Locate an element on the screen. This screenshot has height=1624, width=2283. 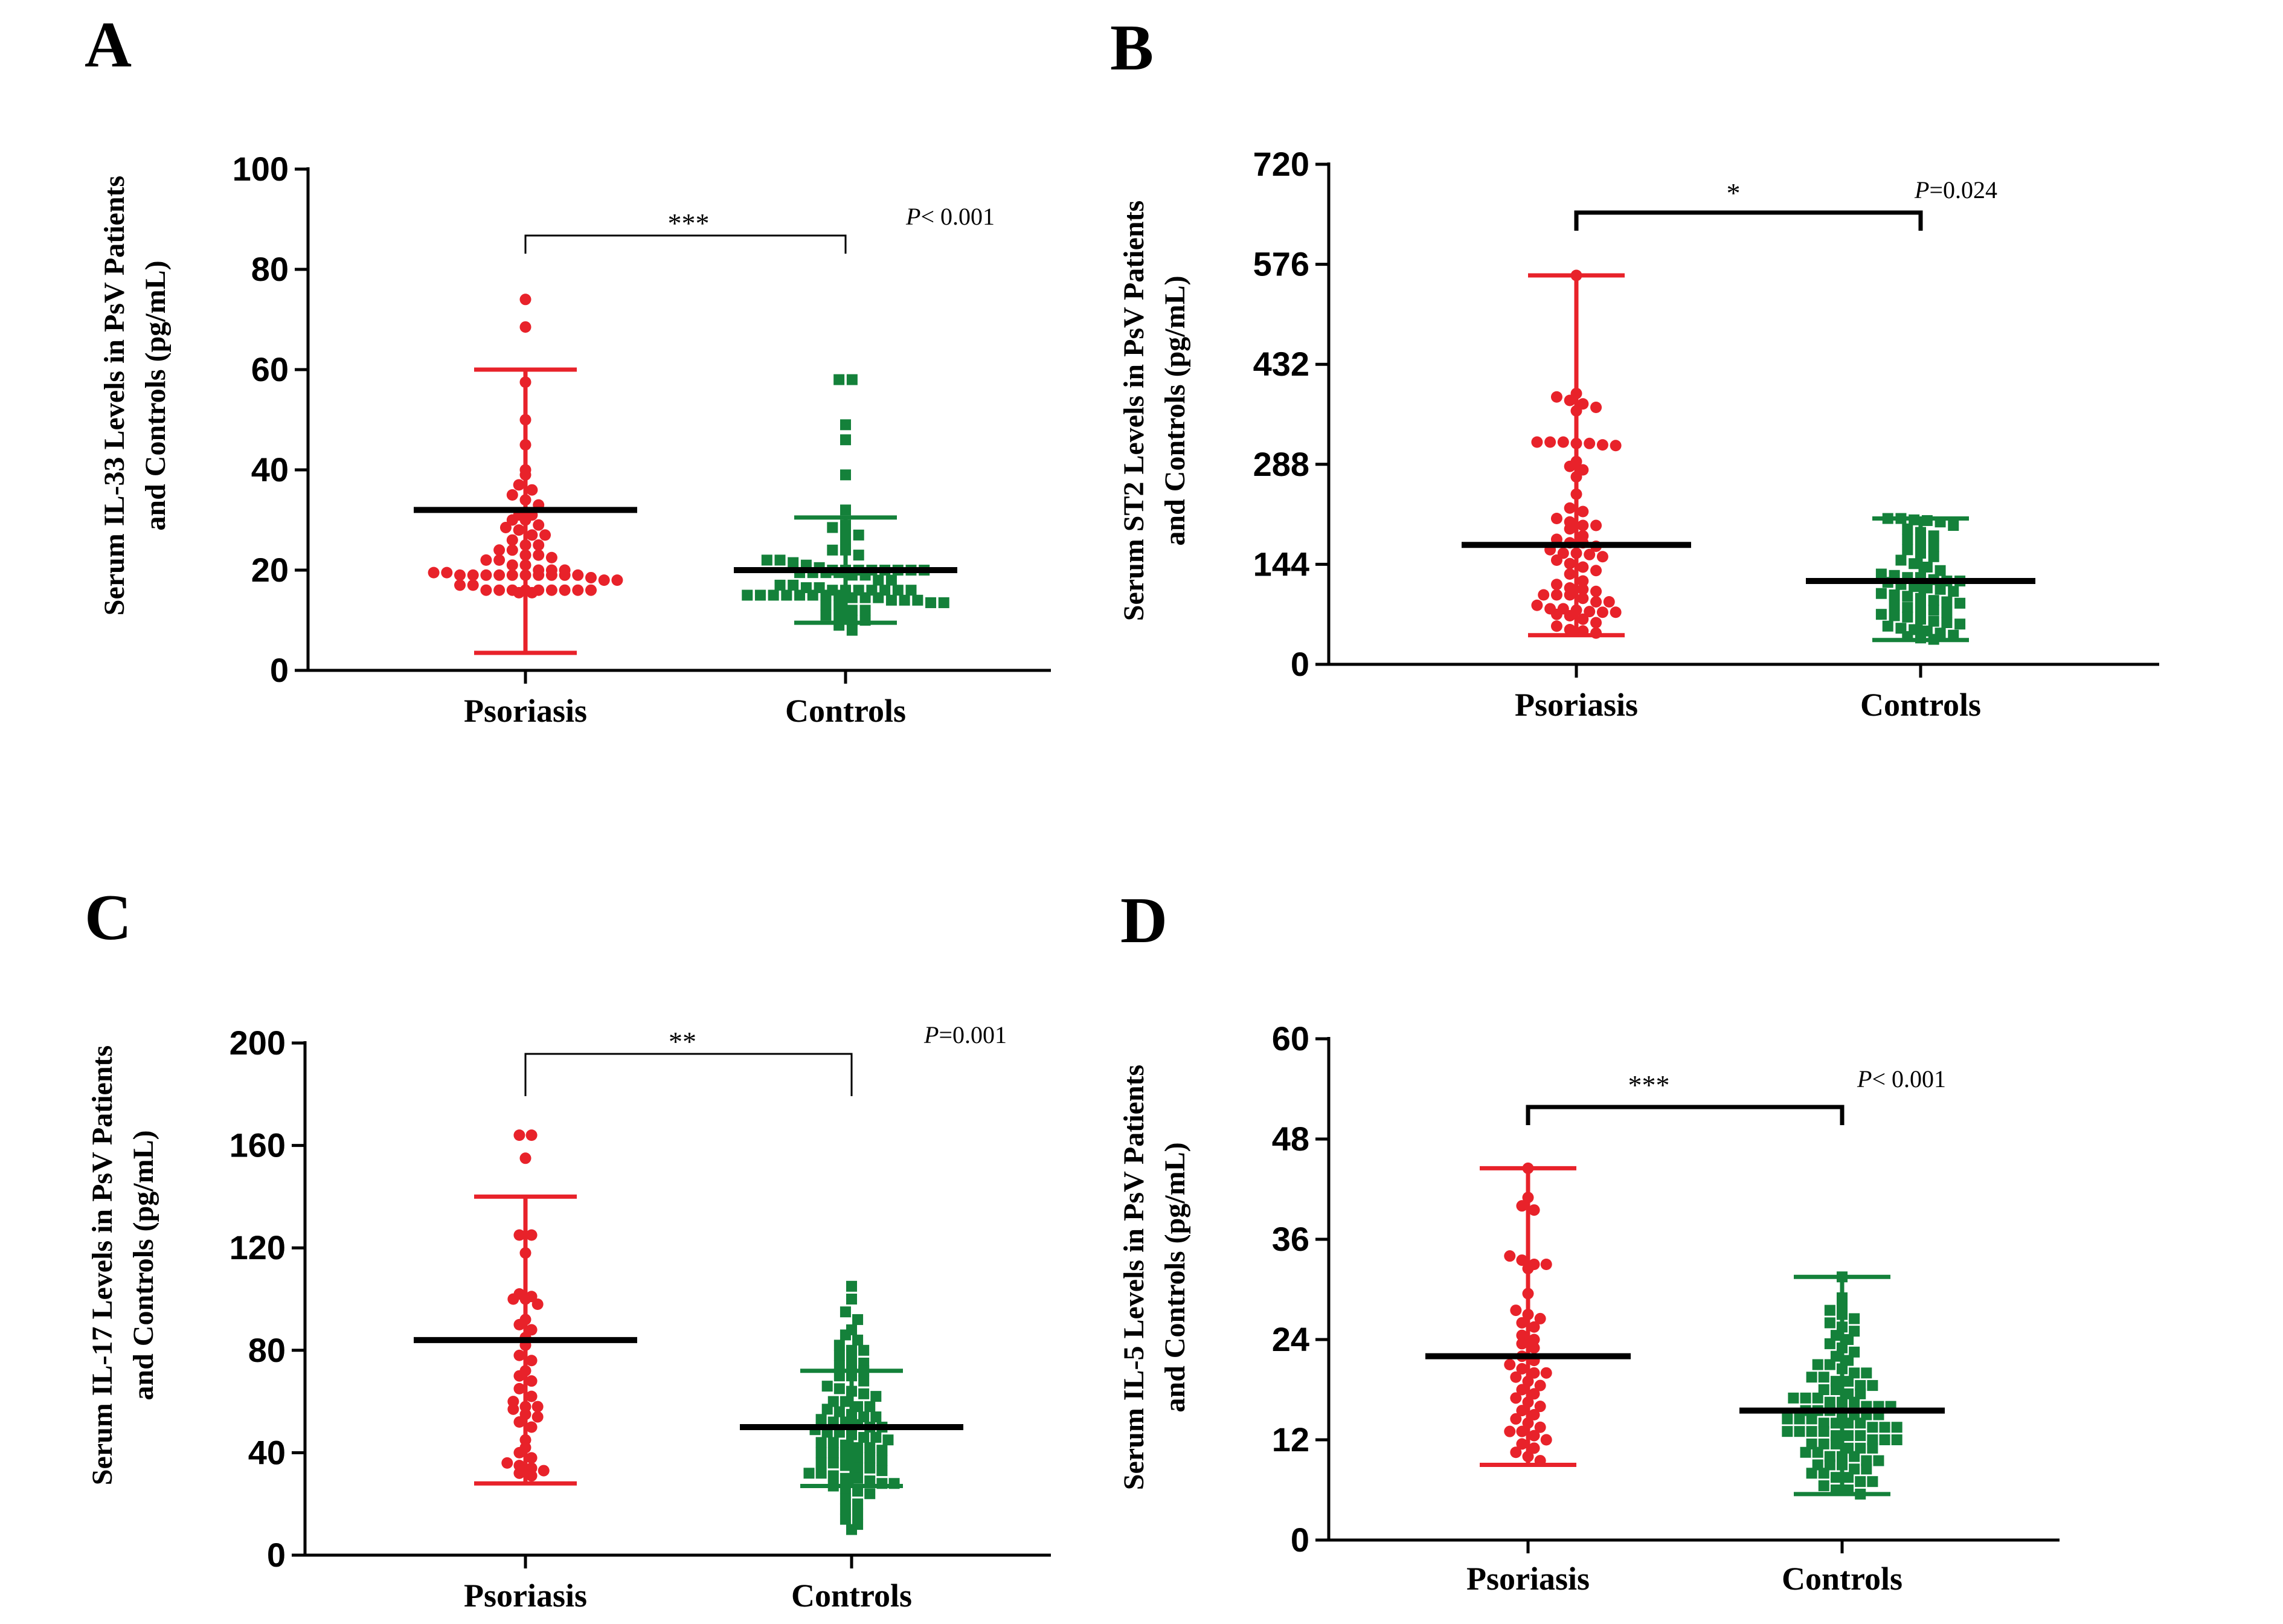
y-tick-label: 0 is located at coordinates (1300, 664).